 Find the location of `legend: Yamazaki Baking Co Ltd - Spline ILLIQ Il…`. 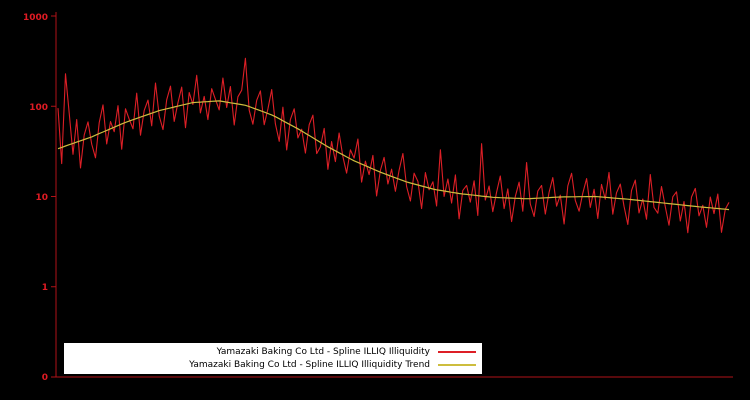

legend: Yamazaki Baking Co Ltd - Spline ILLIQ Il… is located at coordinates (273, 358).